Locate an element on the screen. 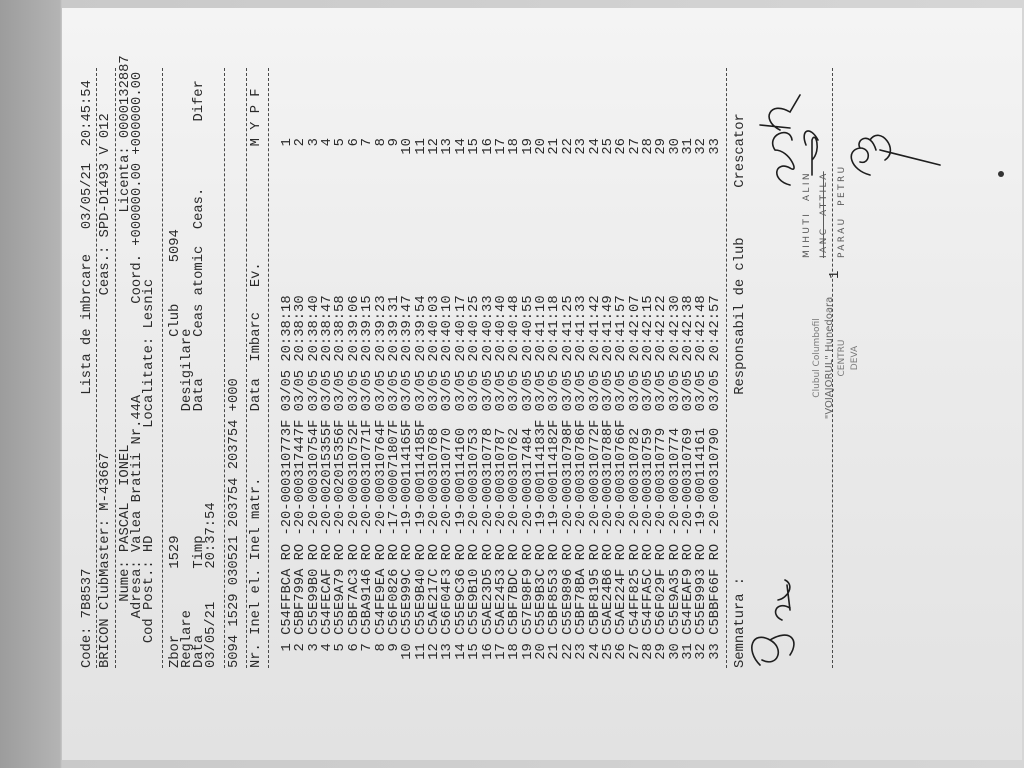 This screenshot has width=1024, height=768. row-number: 25 is located at coordinates (608, 651).